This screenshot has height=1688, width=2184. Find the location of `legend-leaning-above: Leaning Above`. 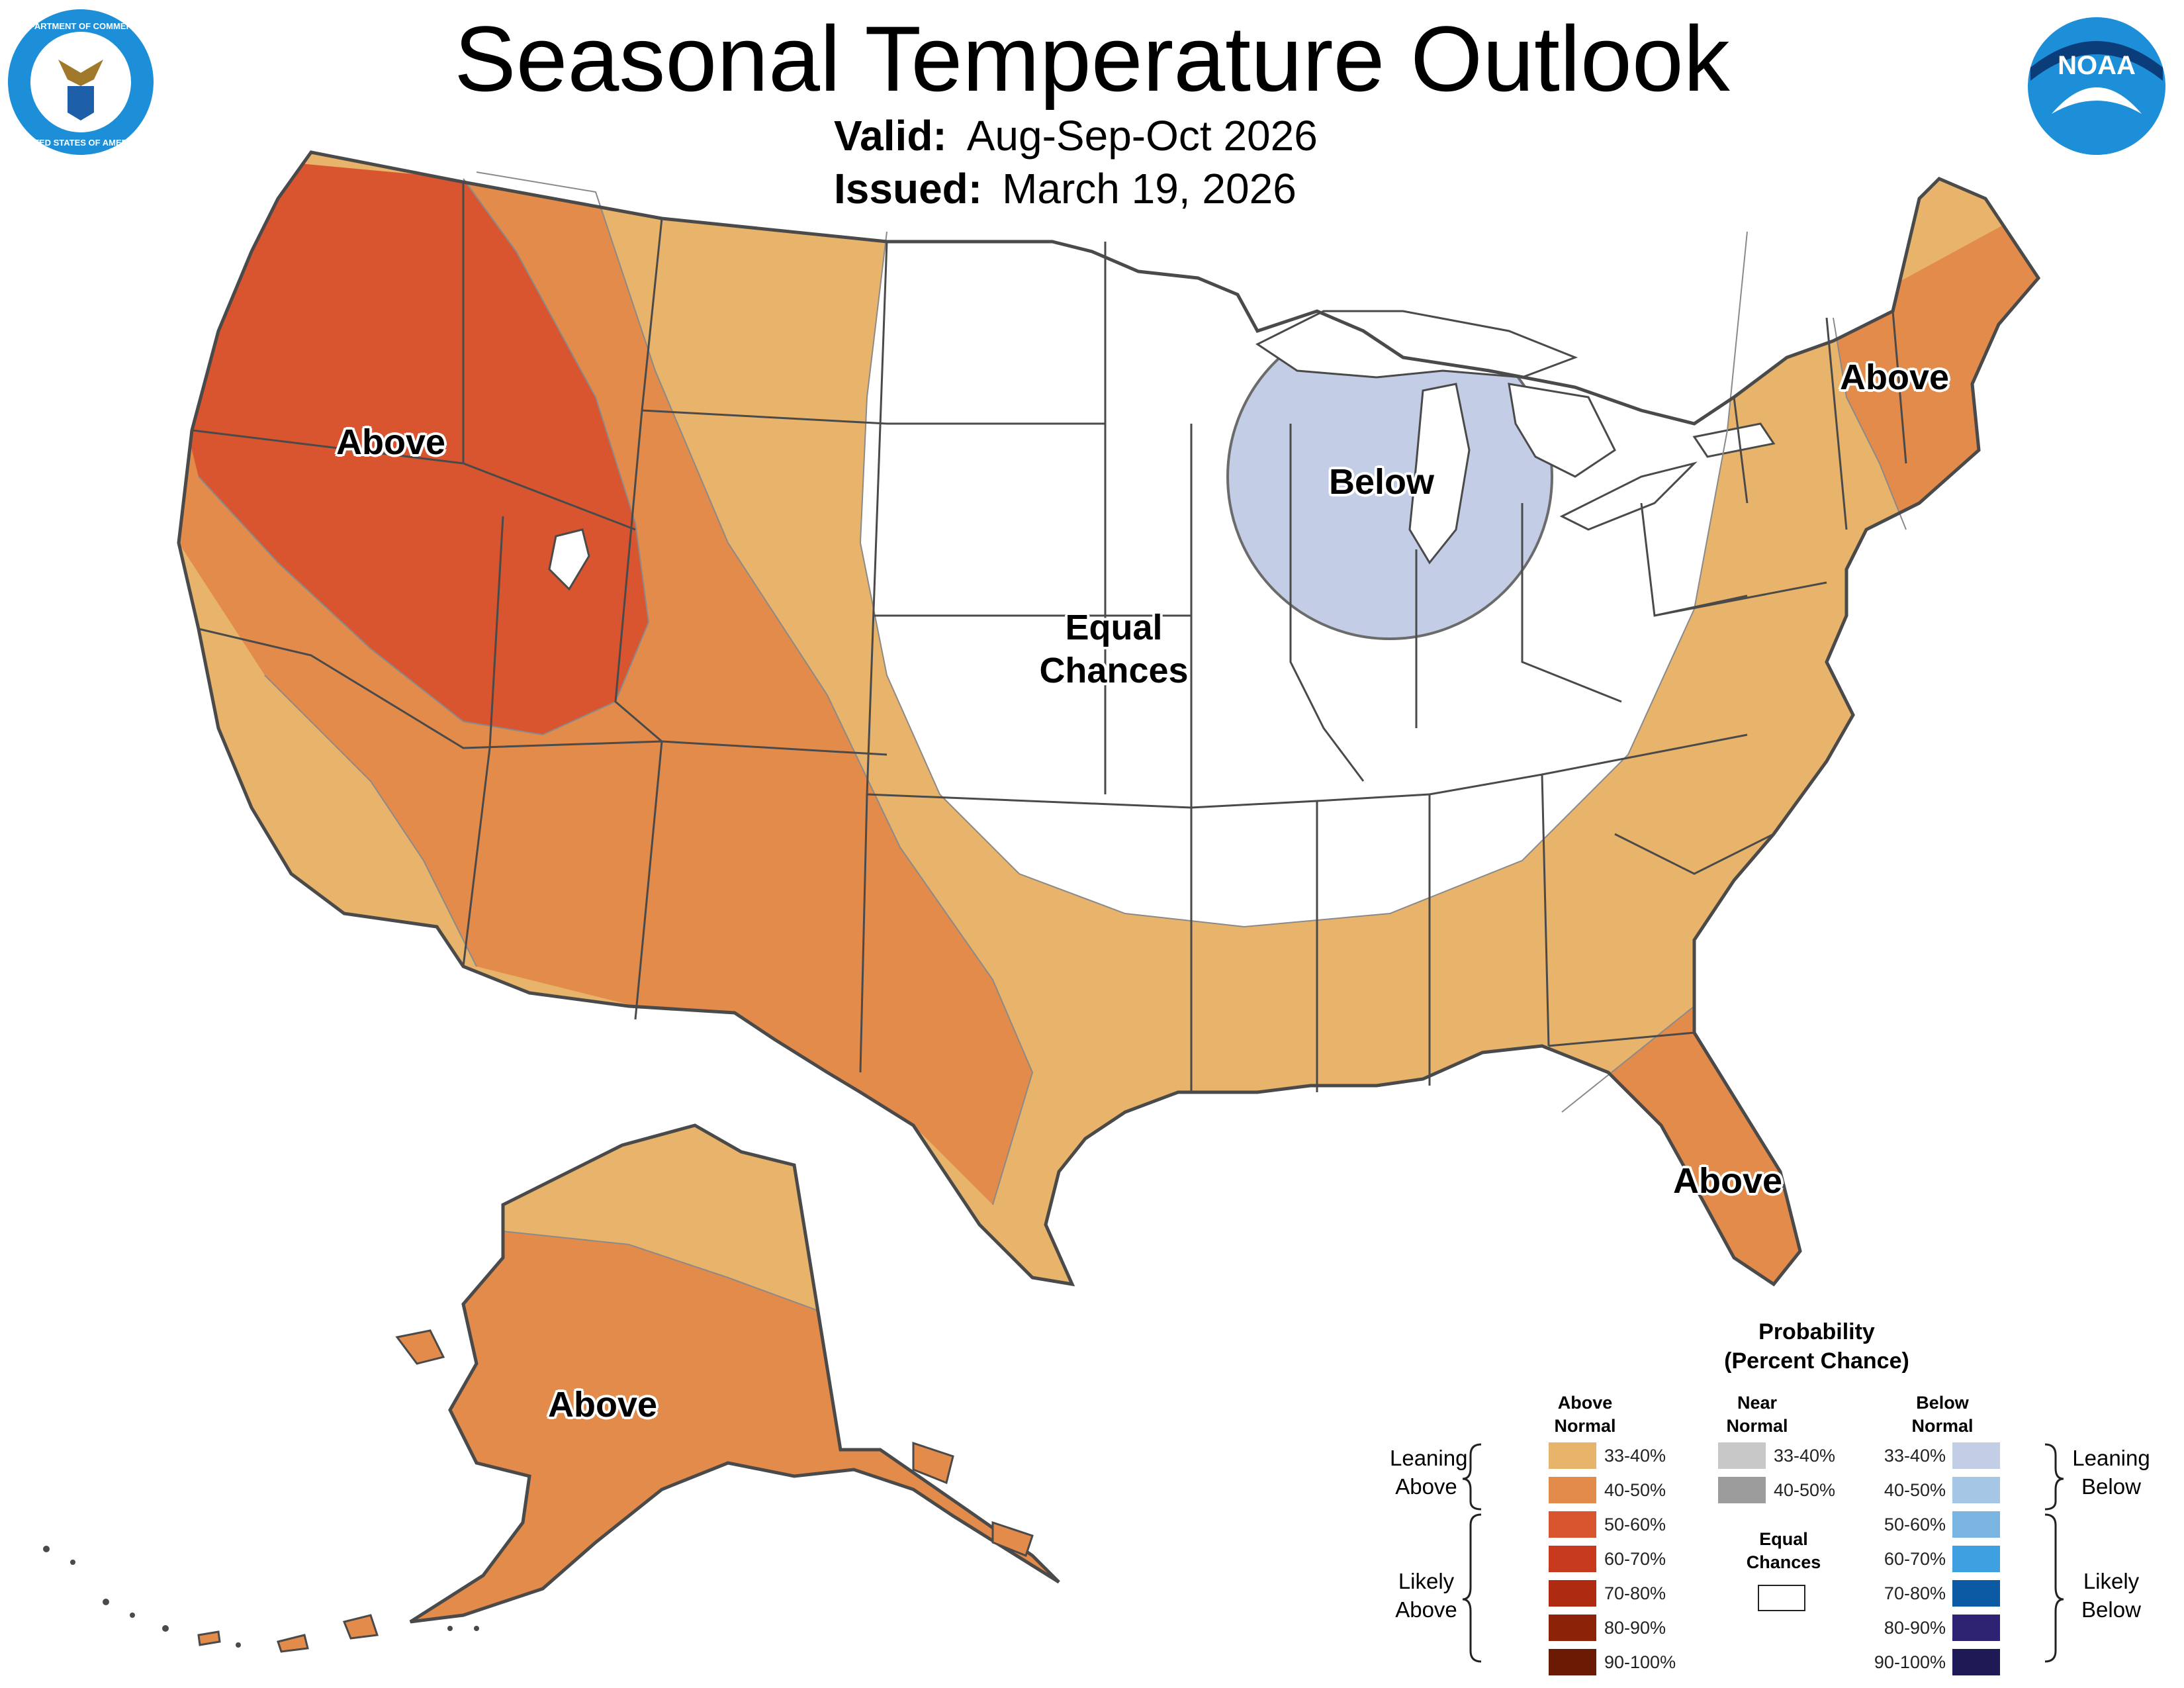

legend-leaning-above: Leaning Above is located at coordinates (1429, 1472).